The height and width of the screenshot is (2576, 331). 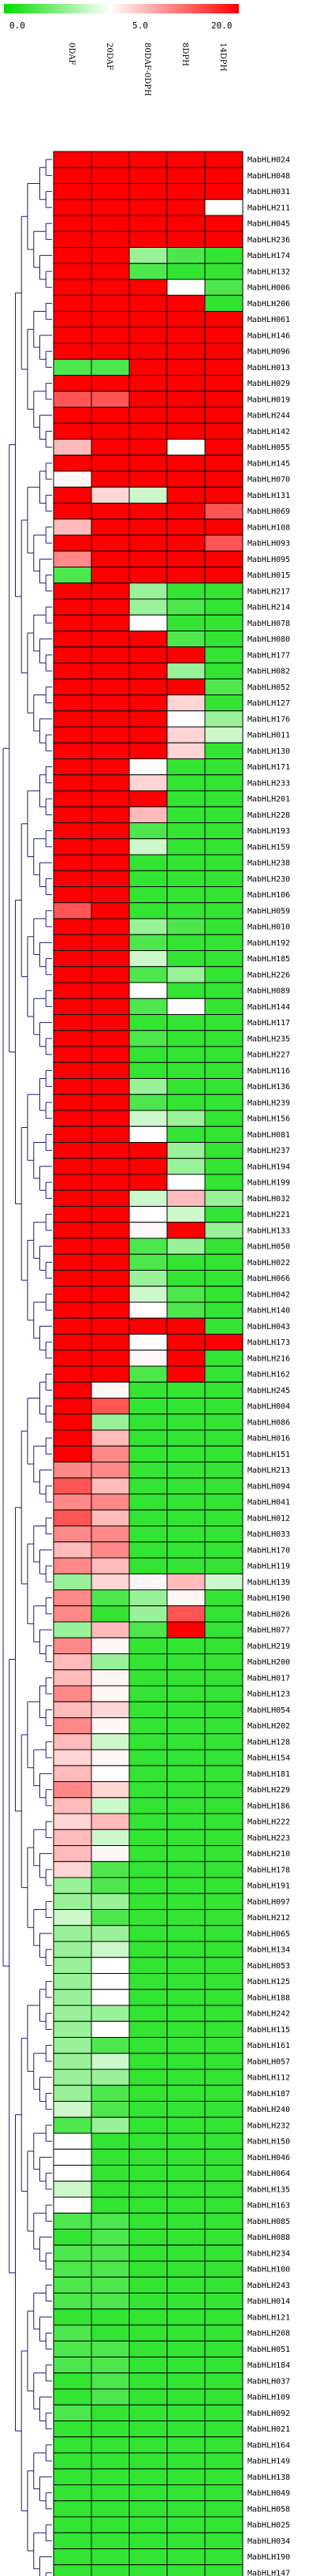 I want to click on row-label: MabHLH077, so click(x=268, y=1631).